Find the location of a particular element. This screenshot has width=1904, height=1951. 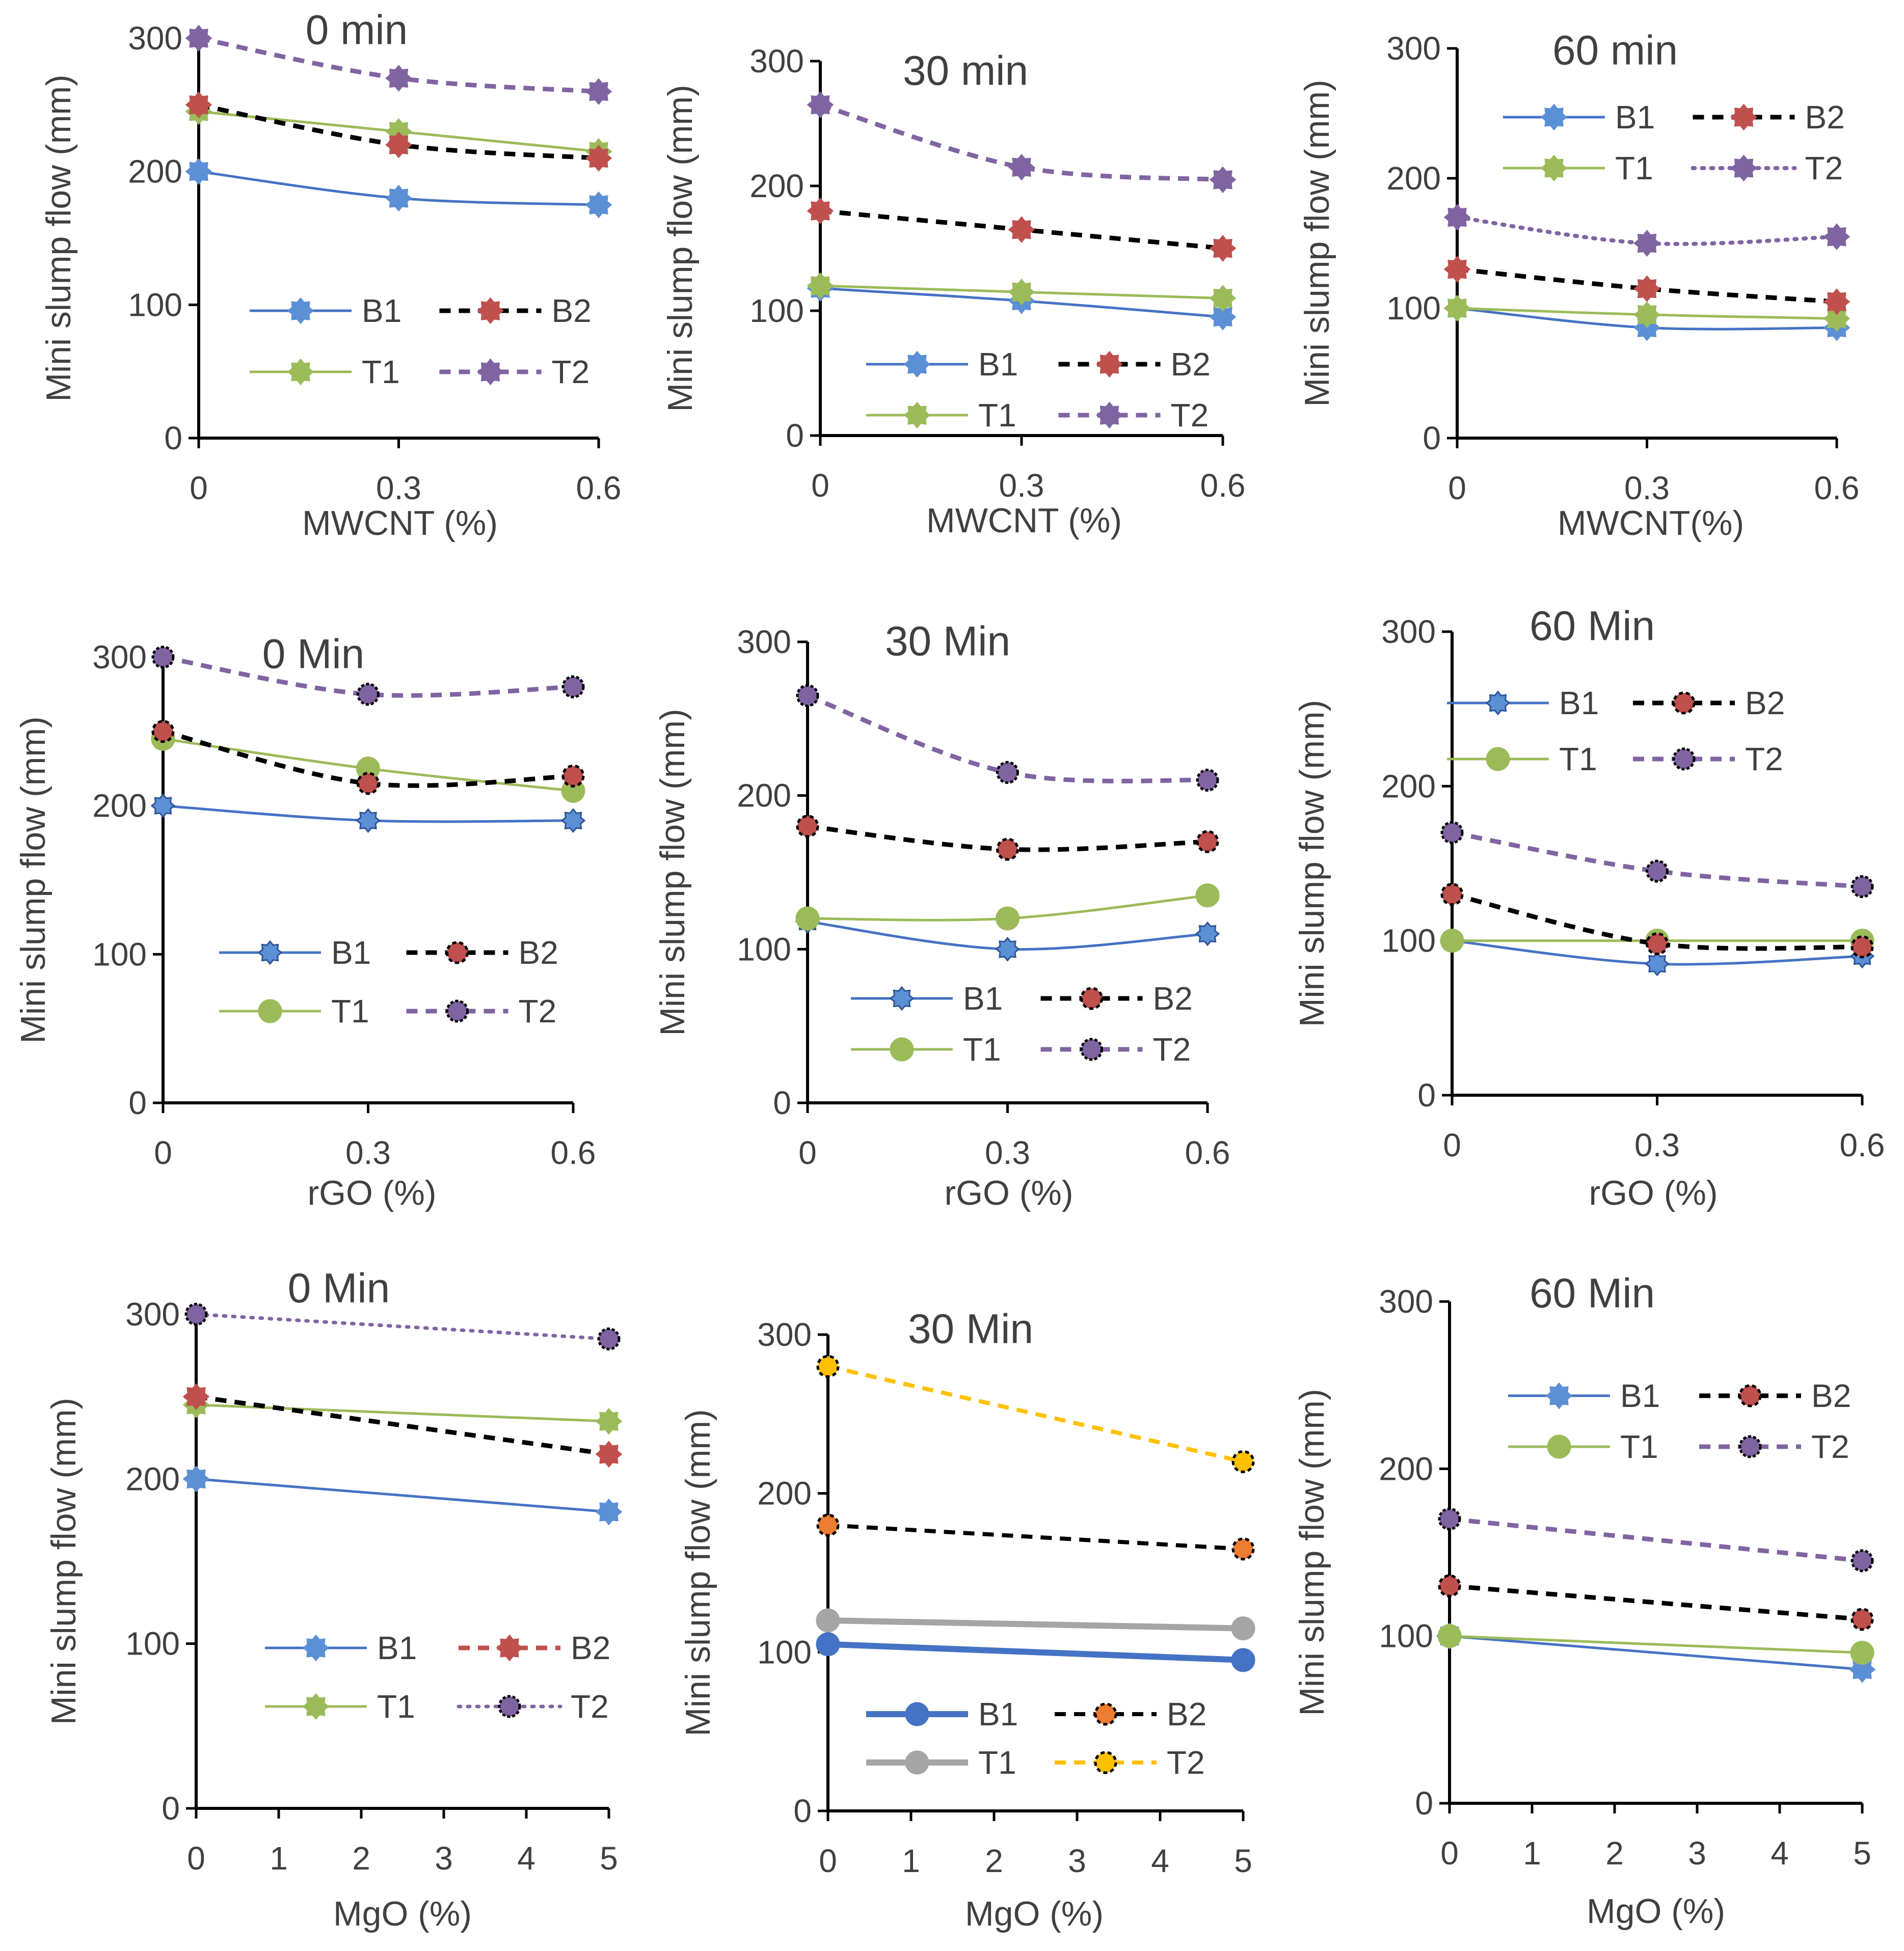

chart-title: 0 min is located at coordinates (357, 30).